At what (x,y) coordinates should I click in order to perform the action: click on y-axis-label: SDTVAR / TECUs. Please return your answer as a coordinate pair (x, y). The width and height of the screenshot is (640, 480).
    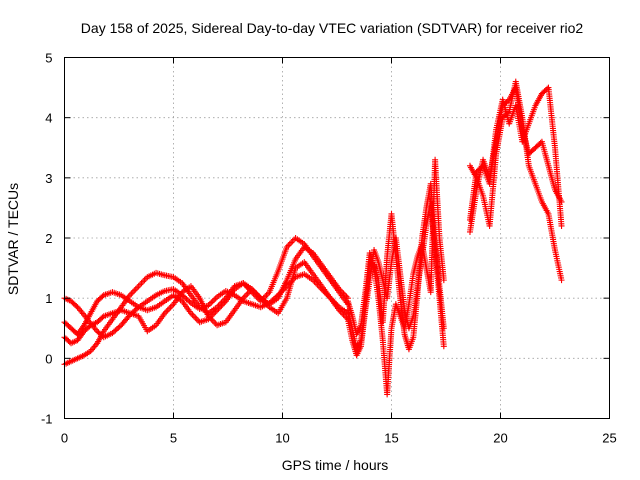
    Looking at the image, I should click on (13, 239).